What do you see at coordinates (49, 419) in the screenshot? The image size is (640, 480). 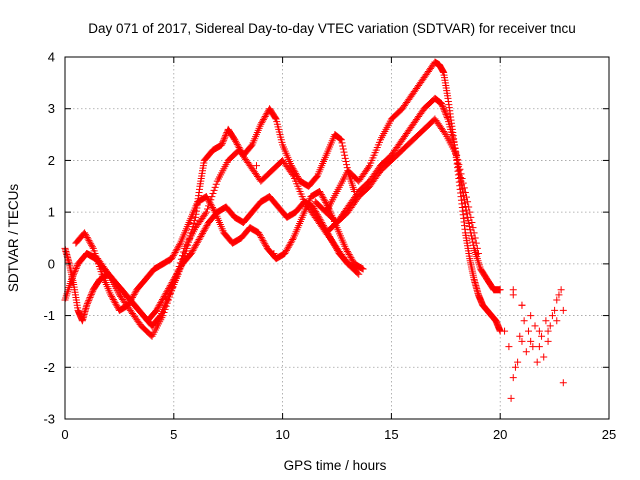 I see `y-tick-label: -3` at bounding box center [49, 419].